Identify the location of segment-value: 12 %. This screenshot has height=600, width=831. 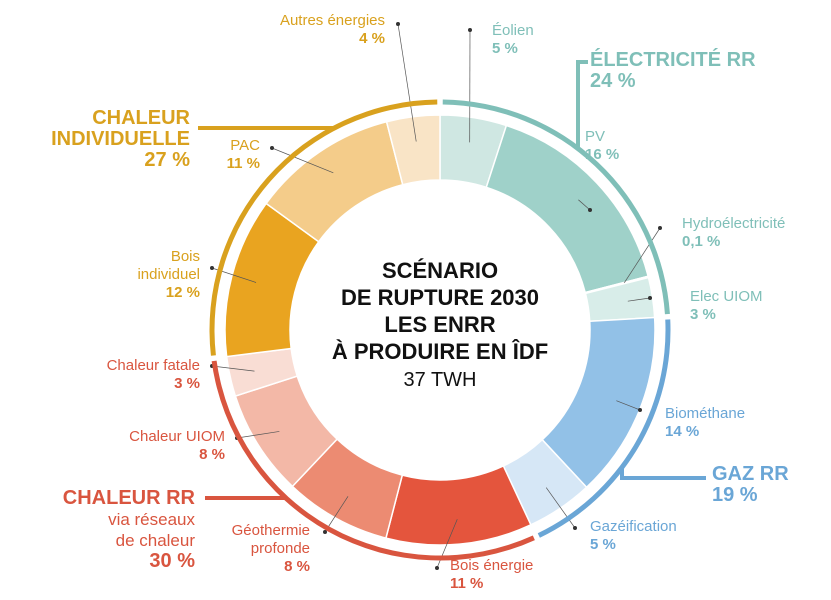
(182, 292).